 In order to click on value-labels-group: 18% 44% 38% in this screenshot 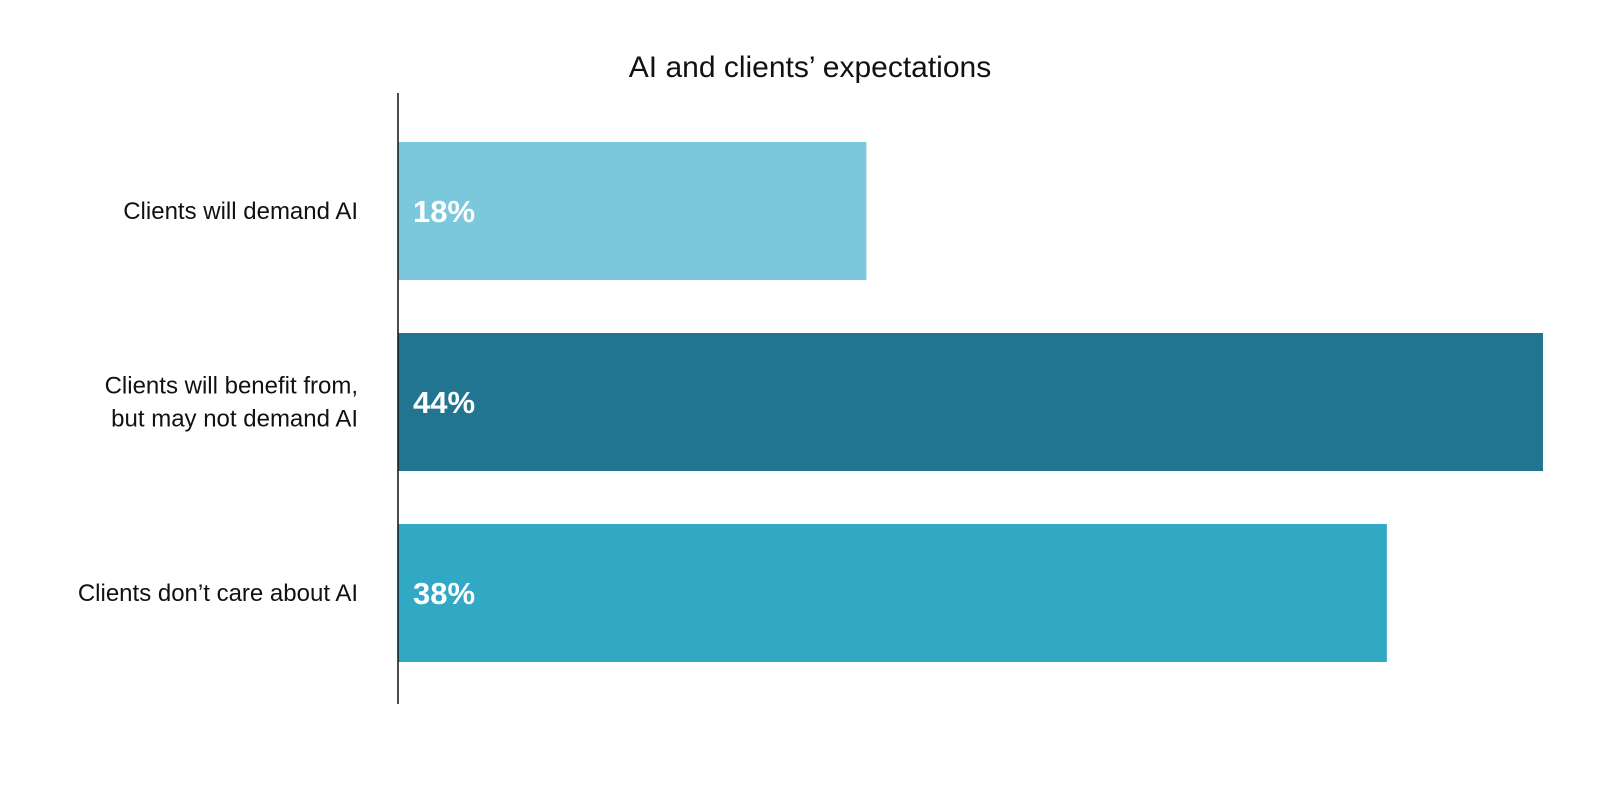, I will do `click(444, 402)`.